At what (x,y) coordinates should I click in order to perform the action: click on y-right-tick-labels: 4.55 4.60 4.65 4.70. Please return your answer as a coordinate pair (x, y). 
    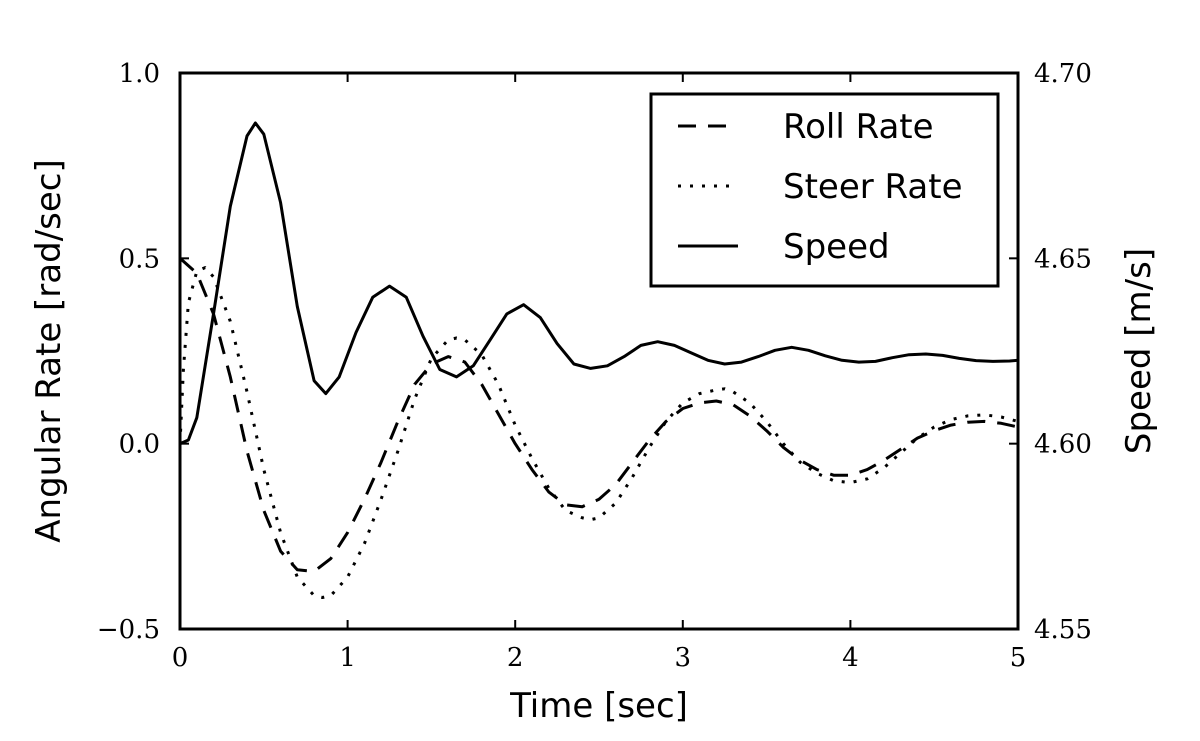
    Looking at the image, I should click on (1063, 352).